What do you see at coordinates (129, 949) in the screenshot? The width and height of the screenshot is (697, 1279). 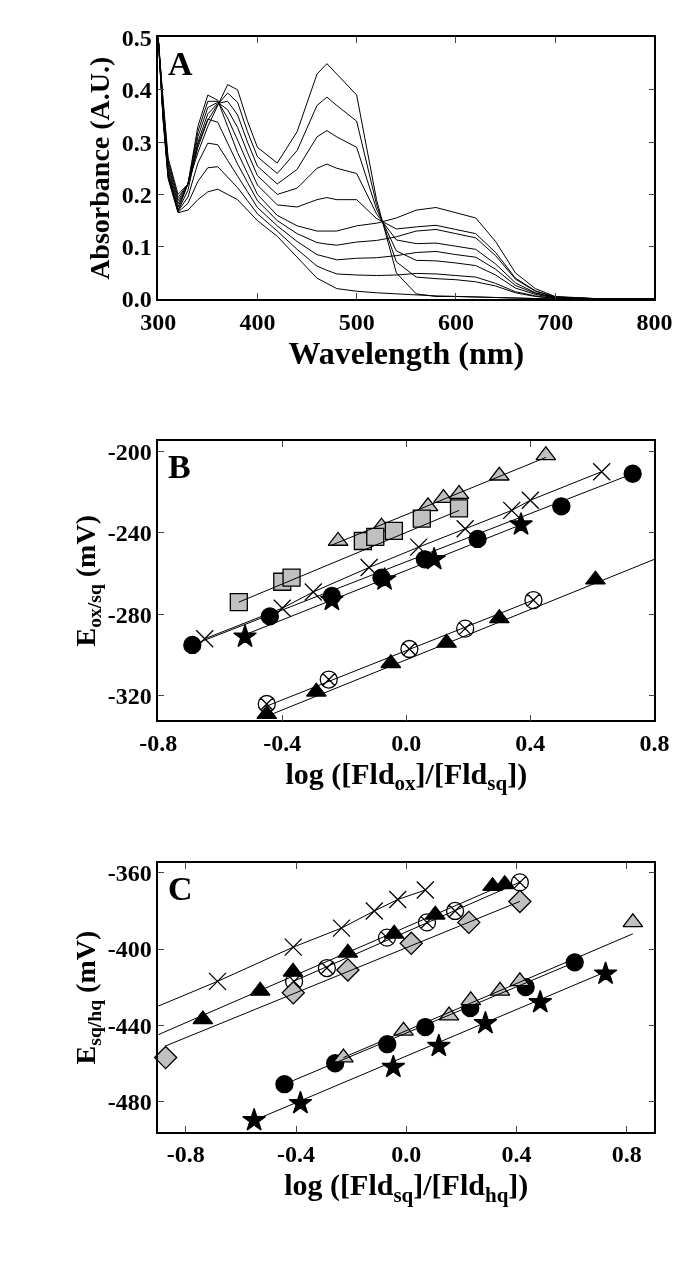 I see `y-tick-label: -400` at bounding box center [129, 949].